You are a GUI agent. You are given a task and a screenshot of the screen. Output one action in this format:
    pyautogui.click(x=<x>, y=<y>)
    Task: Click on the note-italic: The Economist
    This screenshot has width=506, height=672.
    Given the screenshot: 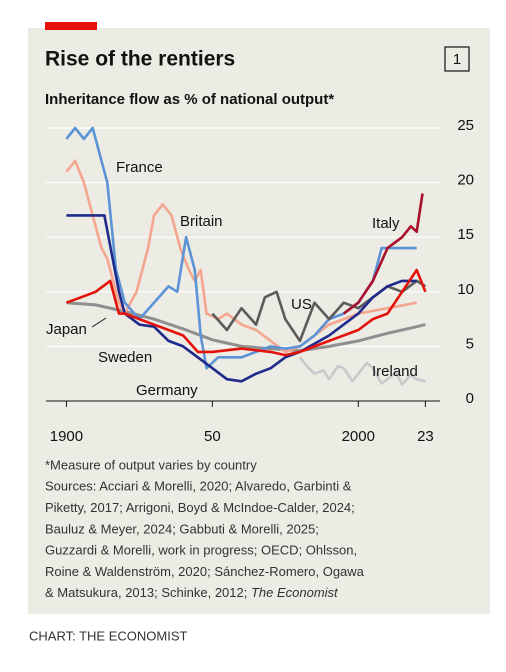 What is the action you would take?
    pyautogui.click(x=295, y=592)
    